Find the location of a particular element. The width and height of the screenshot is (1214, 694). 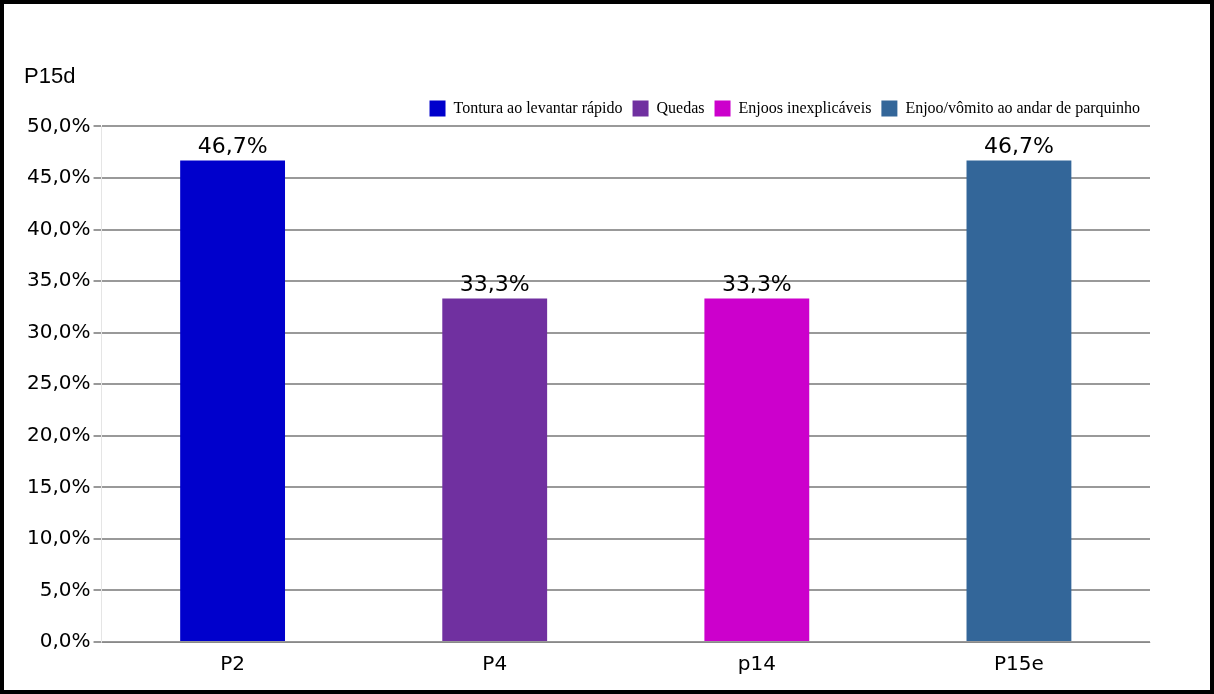

legend-label: Quedas is located at coordinates (680, 107).